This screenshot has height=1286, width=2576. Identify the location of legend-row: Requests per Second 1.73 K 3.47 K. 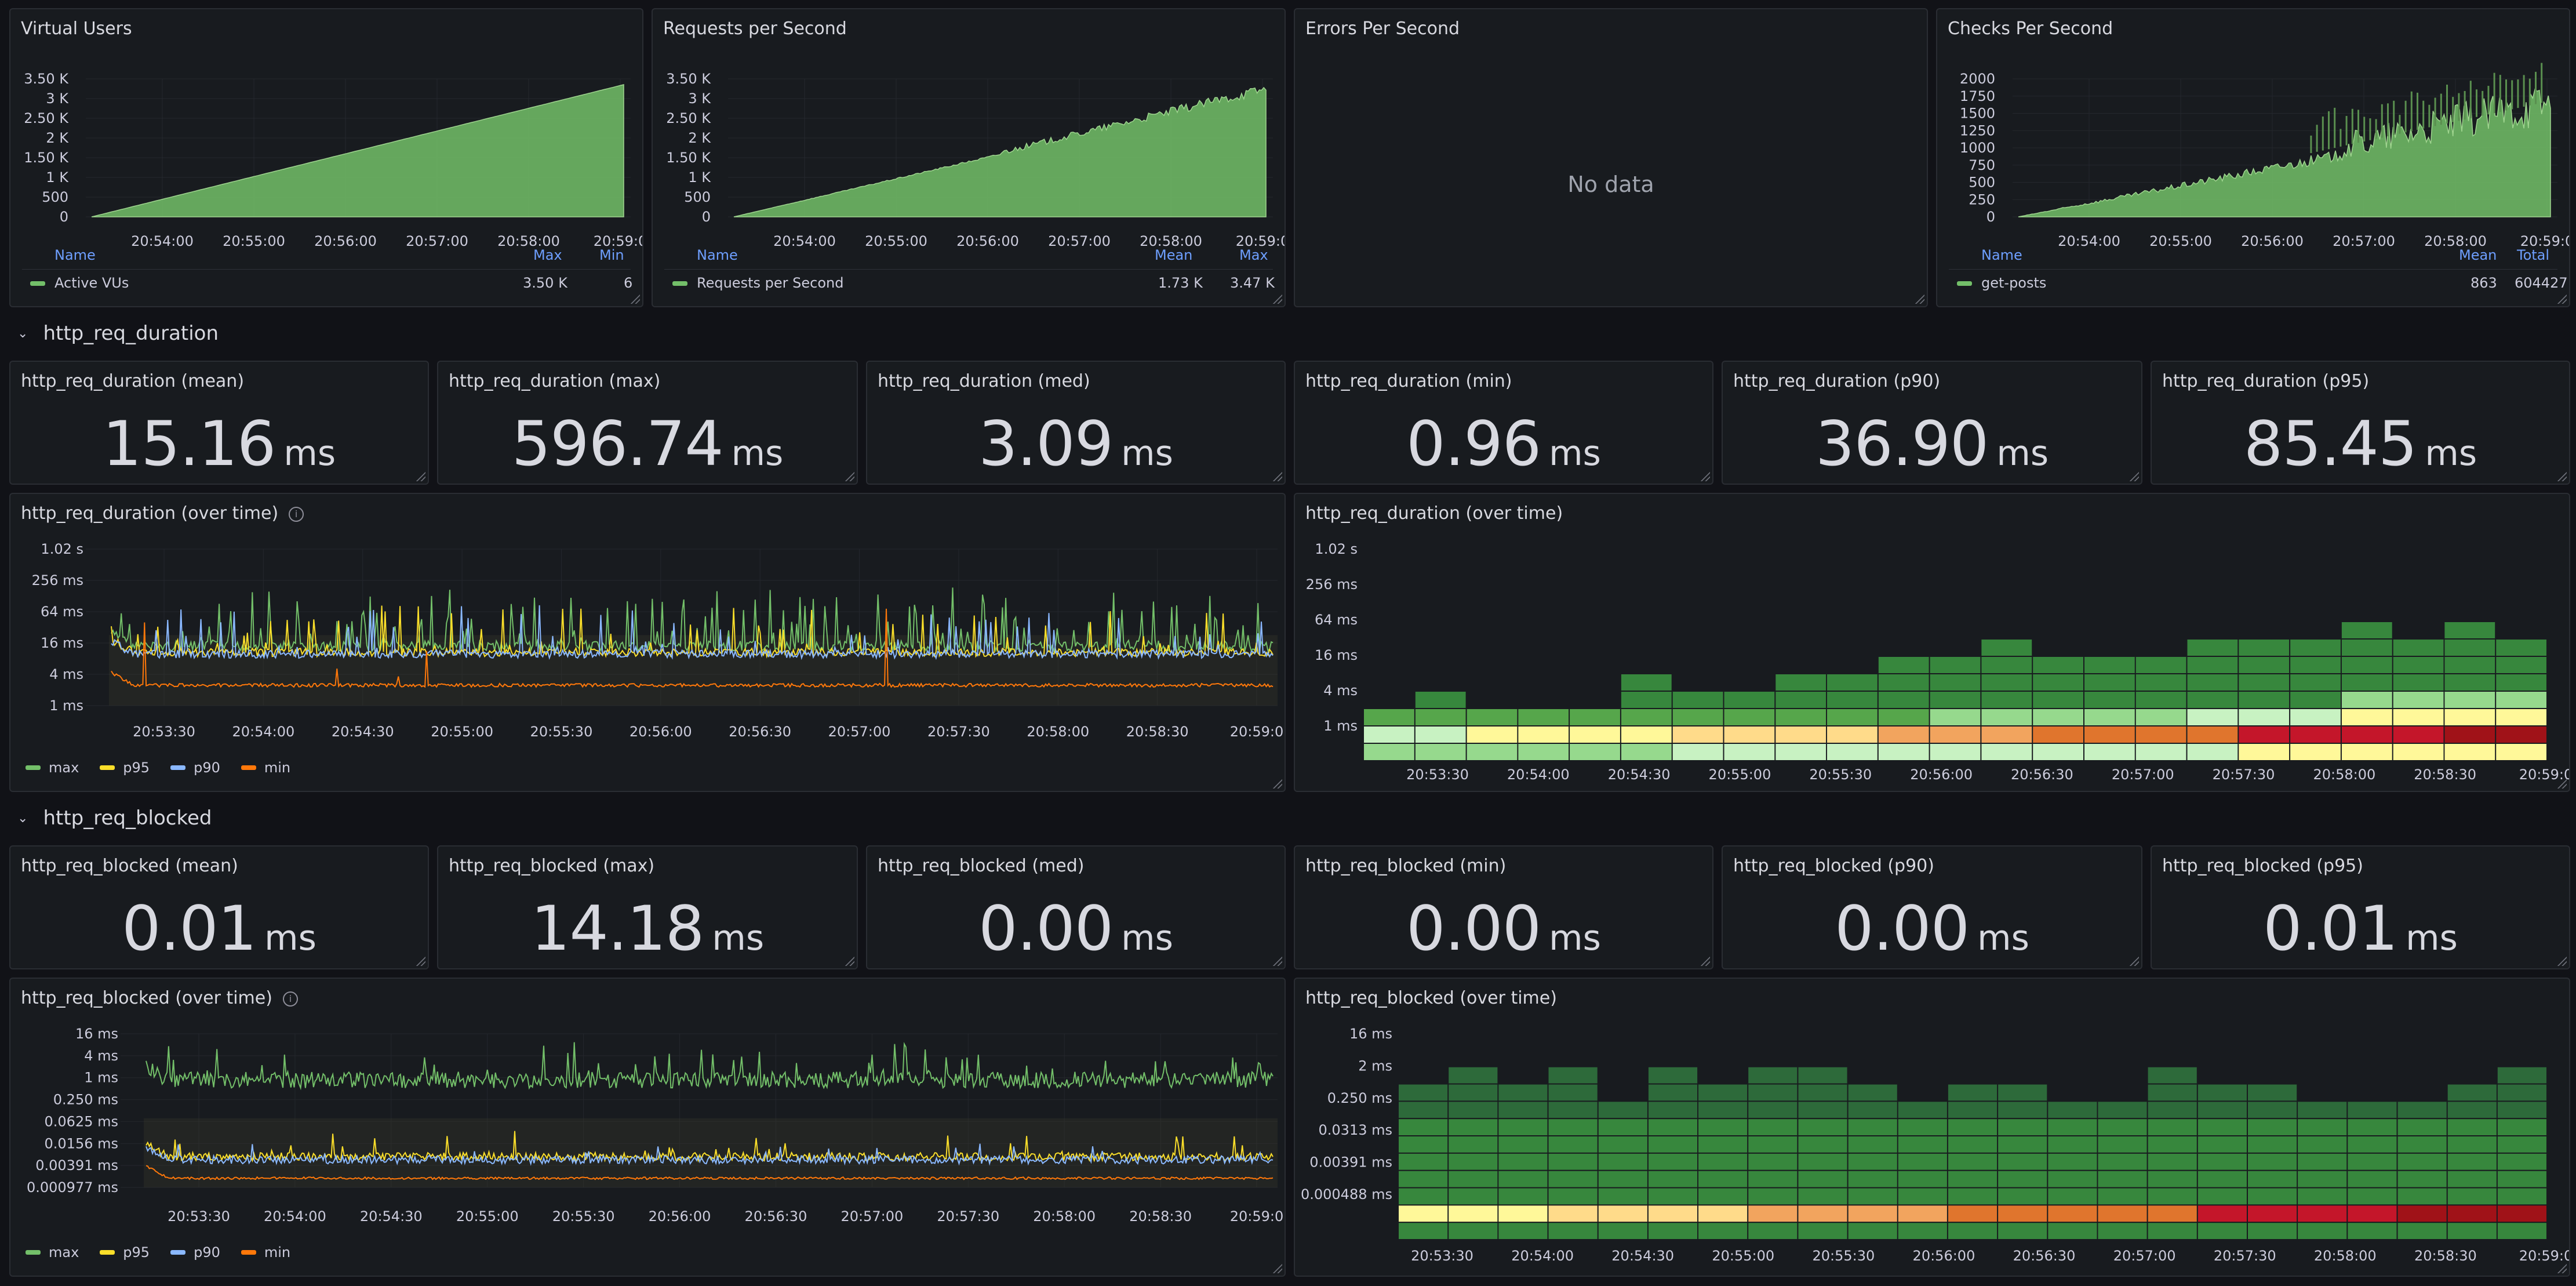
(973, 283).